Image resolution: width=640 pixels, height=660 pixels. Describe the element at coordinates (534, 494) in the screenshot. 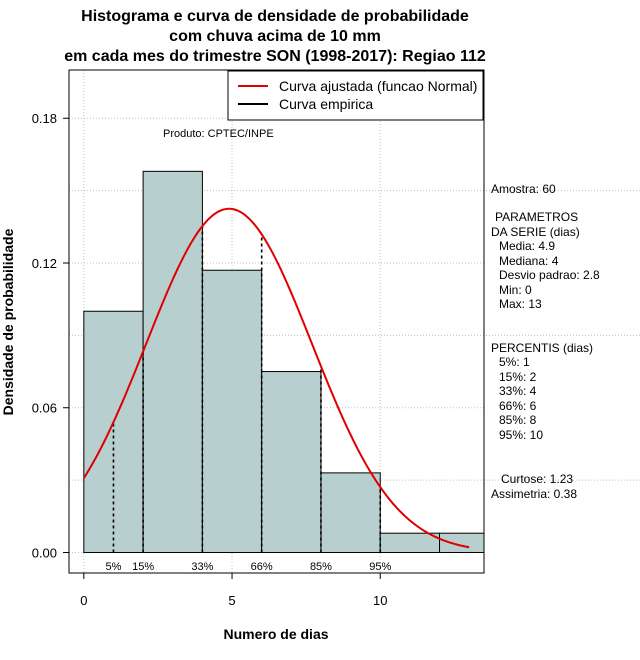

I see `skewness: Assimetria: 0.38` at that location.